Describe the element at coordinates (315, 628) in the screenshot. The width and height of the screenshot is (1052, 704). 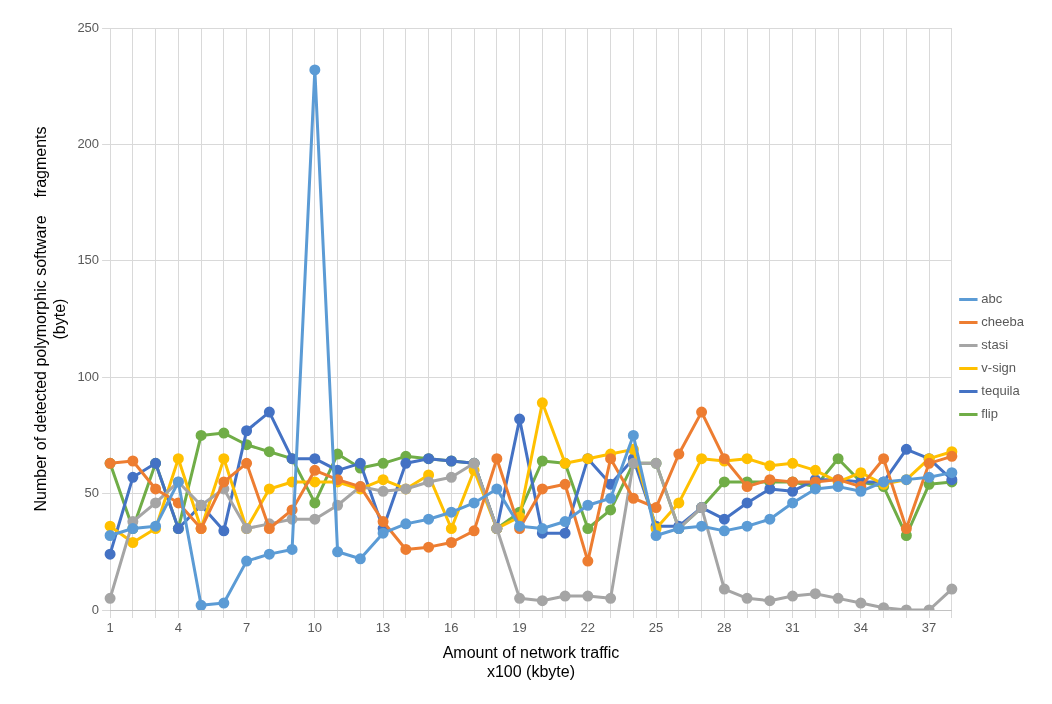
I see `x-tick-label: 10` at that location.